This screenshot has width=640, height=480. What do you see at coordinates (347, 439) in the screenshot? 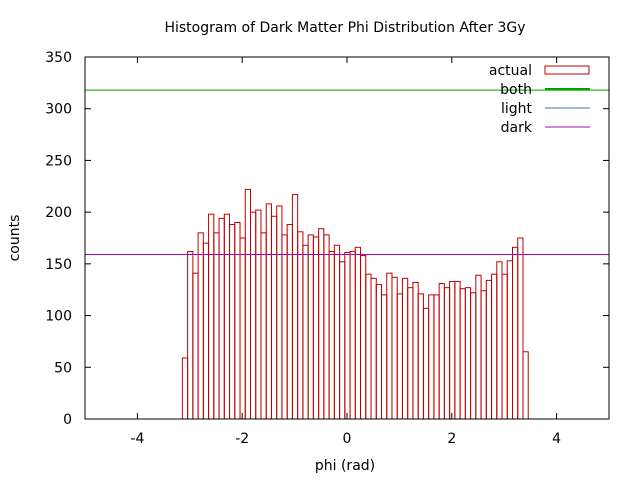
I see `x-tick-label: 0` at bounding box center [347, 439].